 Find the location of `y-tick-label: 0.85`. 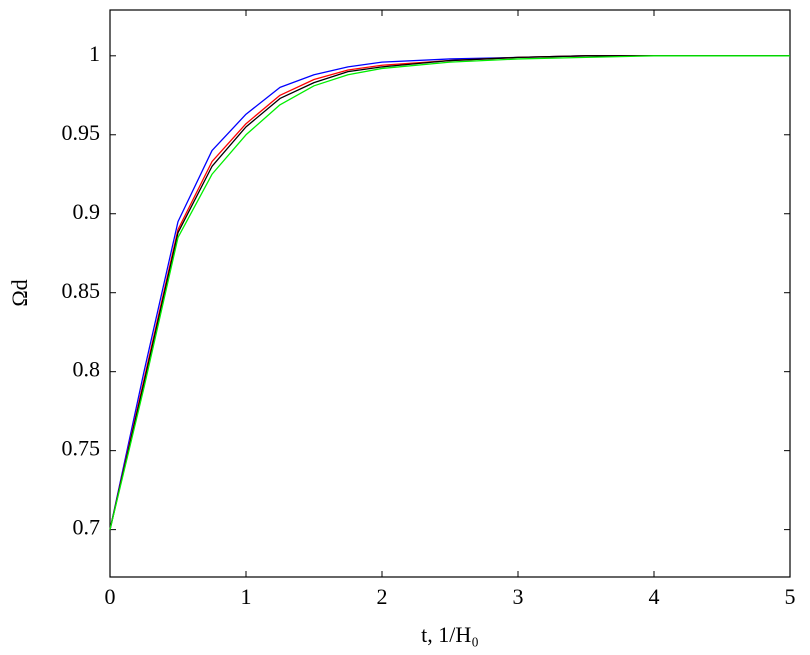

y-tick-label: 0.85 is located at coordinates (81, 290).